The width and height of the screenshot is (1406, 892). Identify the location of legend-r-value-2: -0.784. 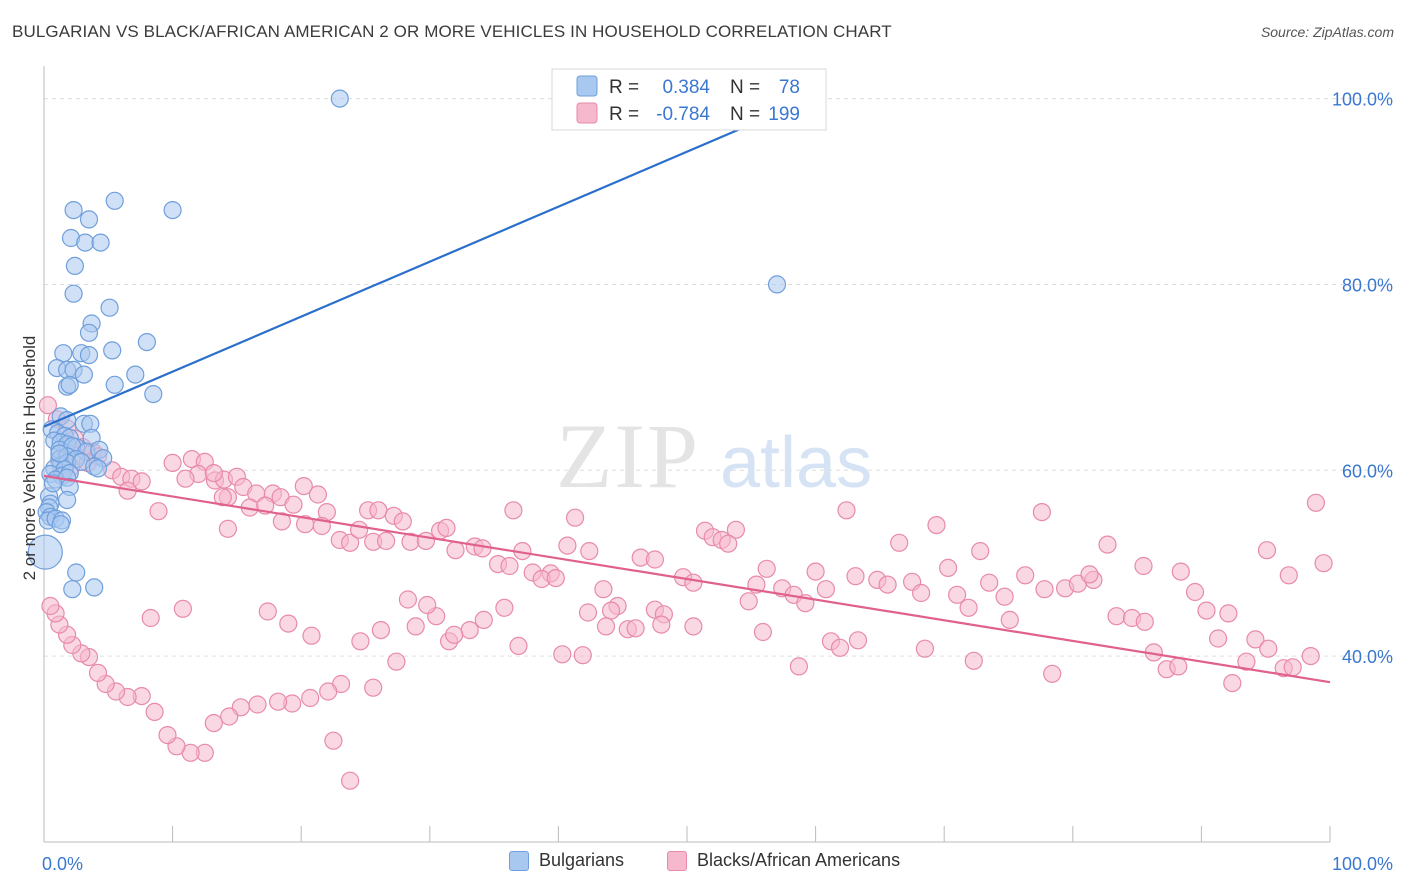
(683, 114).